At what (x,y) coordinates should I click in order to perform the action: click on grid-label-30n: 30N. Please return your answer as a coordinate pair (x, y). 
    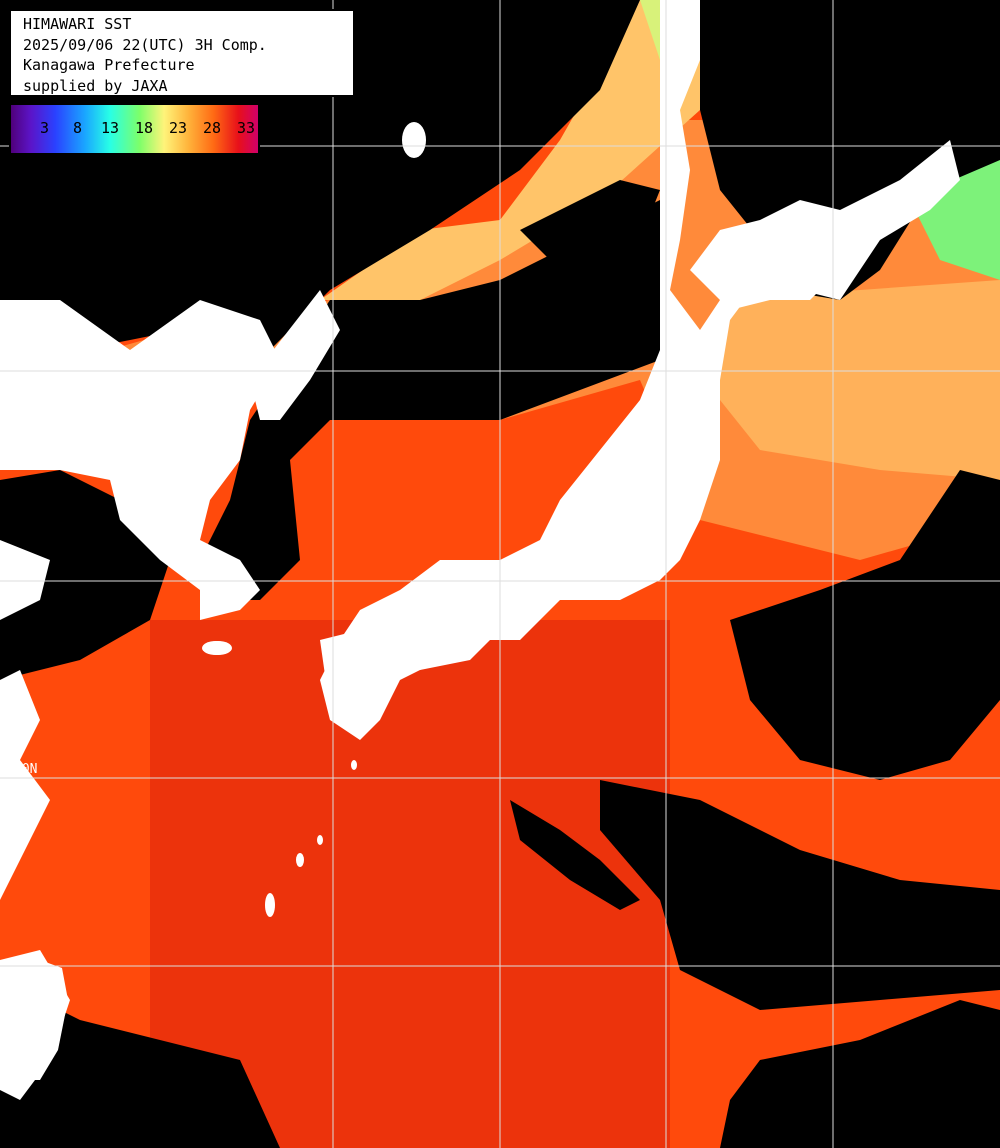
    Looking at the image, I should click on (25, 769).